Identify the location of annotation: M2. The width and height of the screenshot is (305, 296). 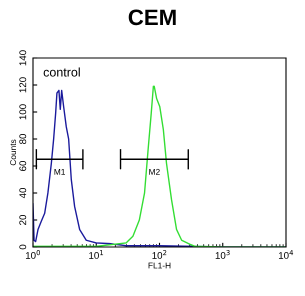
(154, 171).